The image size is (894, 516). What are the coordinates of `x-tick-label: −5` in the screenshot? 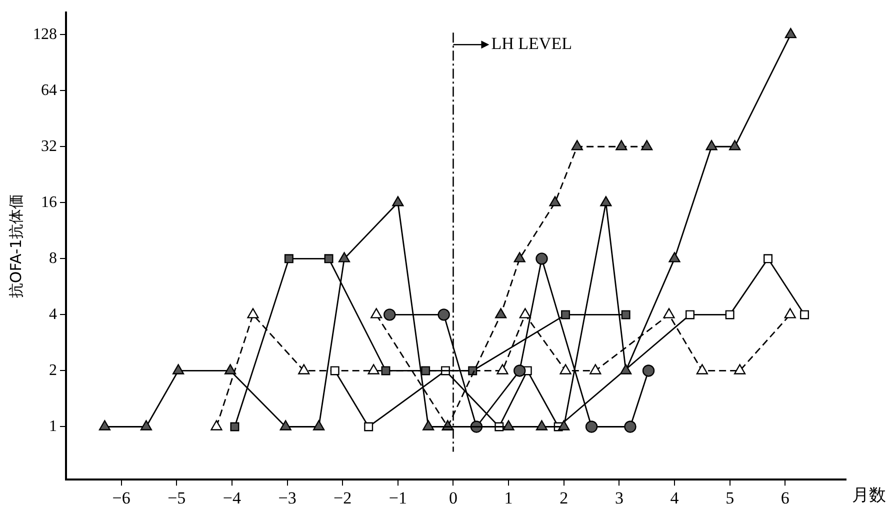 It's located at (177, 498).